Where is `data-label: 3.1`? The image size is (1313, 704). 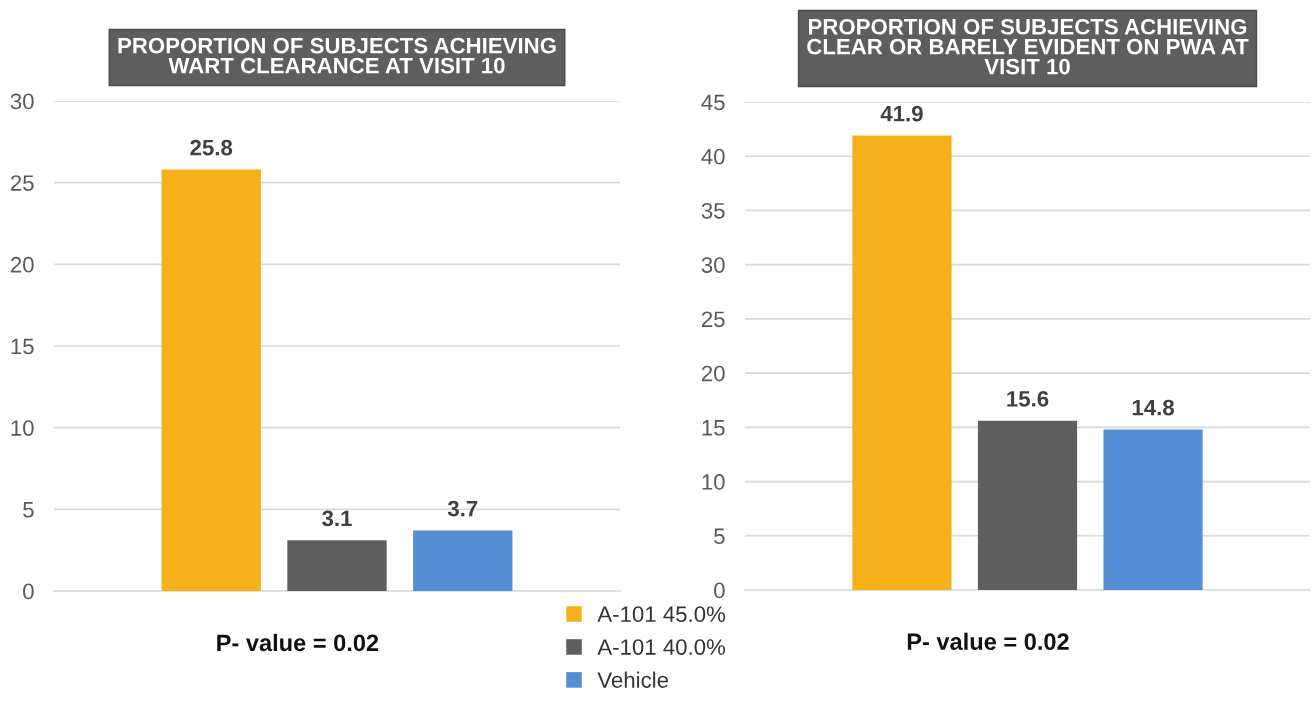
data-label: 3.1 is located at coordinates (337, 518).